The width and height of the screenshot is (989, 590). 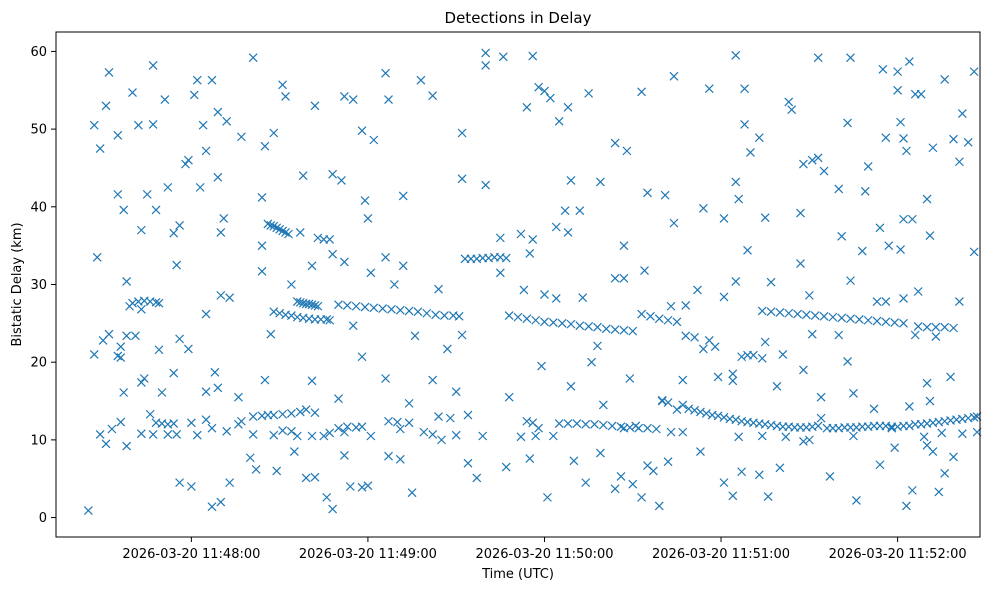 What do you see at coordinates (517, 574) in the screenshot?
I see `x-axis-label: Time (UTC)` at bounding box center [517, 574].